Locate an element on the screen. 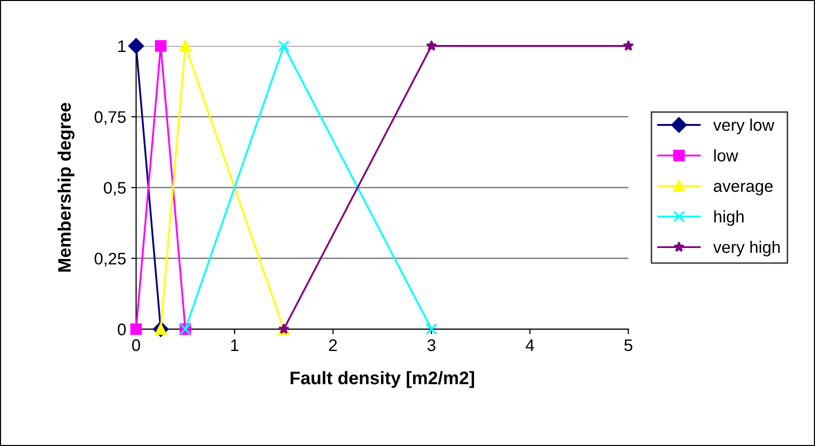 This screenshot has height=446, width=815. y-tick-label: 0,75 is located at coordinates (110, 118).